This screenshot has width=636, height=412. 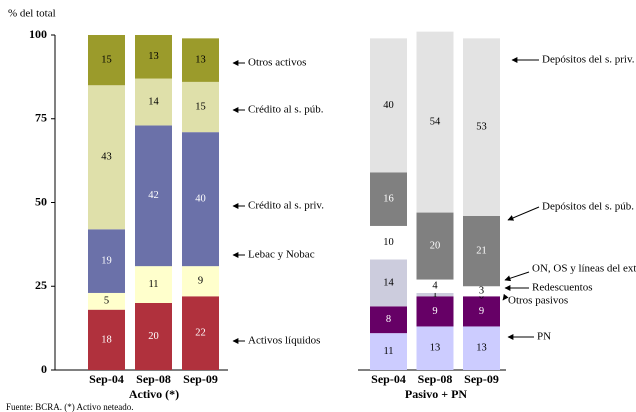 I want to click on y-tick-label: 0, so click(x=44, y=369).